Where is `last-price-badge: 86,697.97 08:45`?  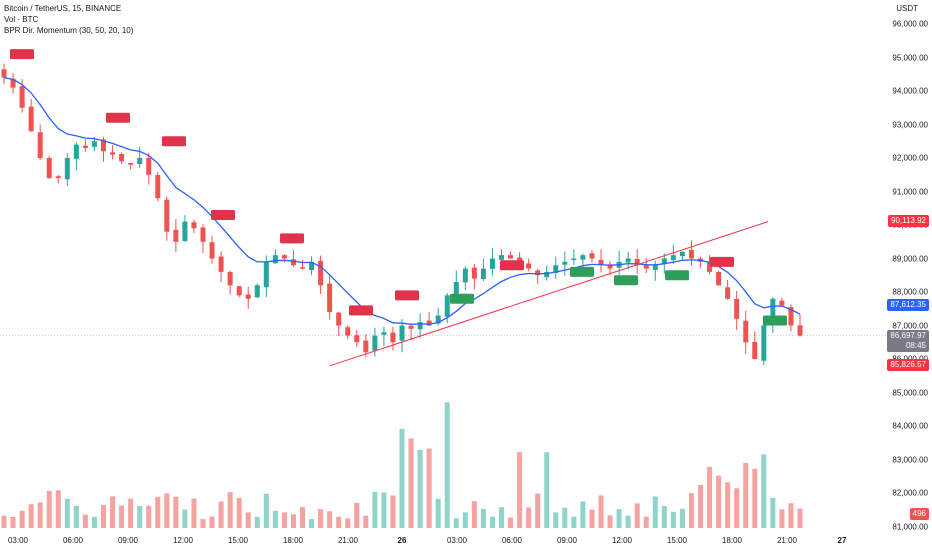 last-price-badge: 86,697.97 08:45 is located at coordinates (908, 340).